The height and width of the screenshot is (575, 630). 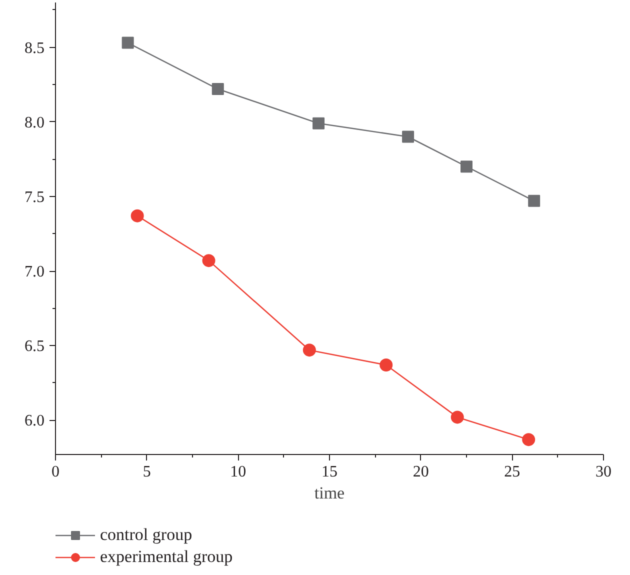 I want to click on x-tick-label: 15, so click(x=330, y=472).